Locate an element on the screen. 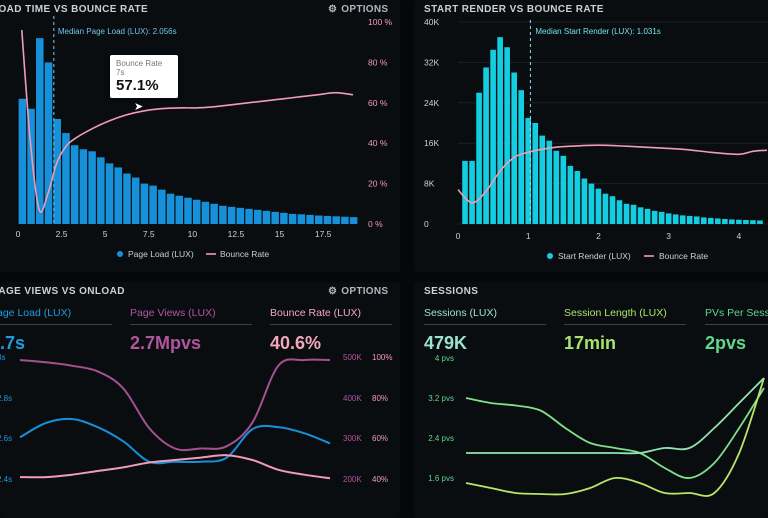 Image resolution: width=768 pixels, height=518 pixels. y-right-tick-label: 60% is located at coordinates (380, 438).